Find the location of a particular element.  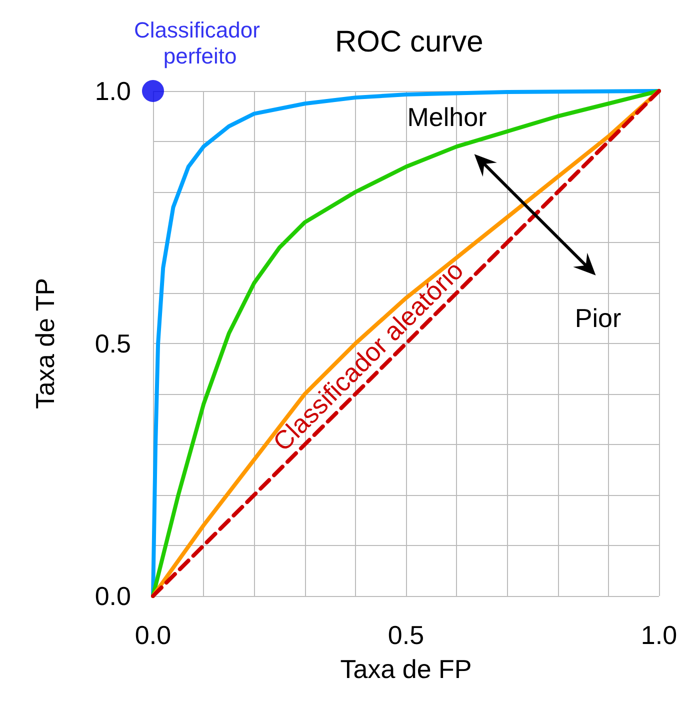

y-axis-title: Taxa de TP is located at coordinates (45, 344).